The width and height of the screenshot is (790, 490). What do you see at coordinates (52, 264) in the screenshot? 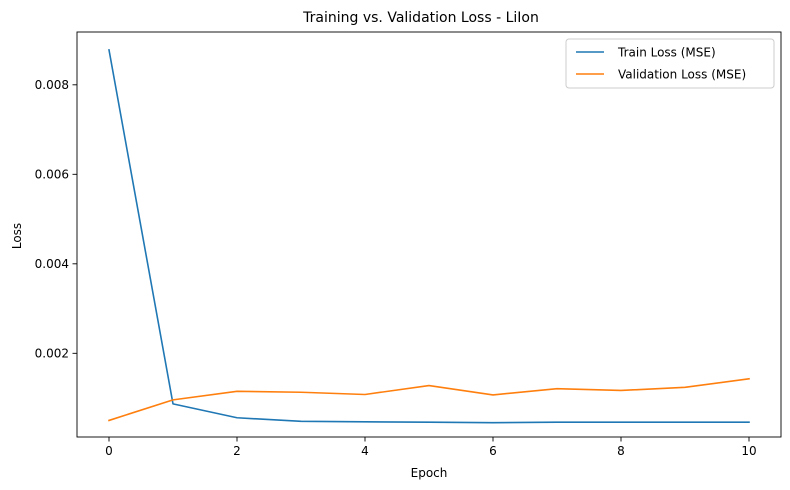
I see `y-tick-label: 0.004` at bounding box center [52, 264].